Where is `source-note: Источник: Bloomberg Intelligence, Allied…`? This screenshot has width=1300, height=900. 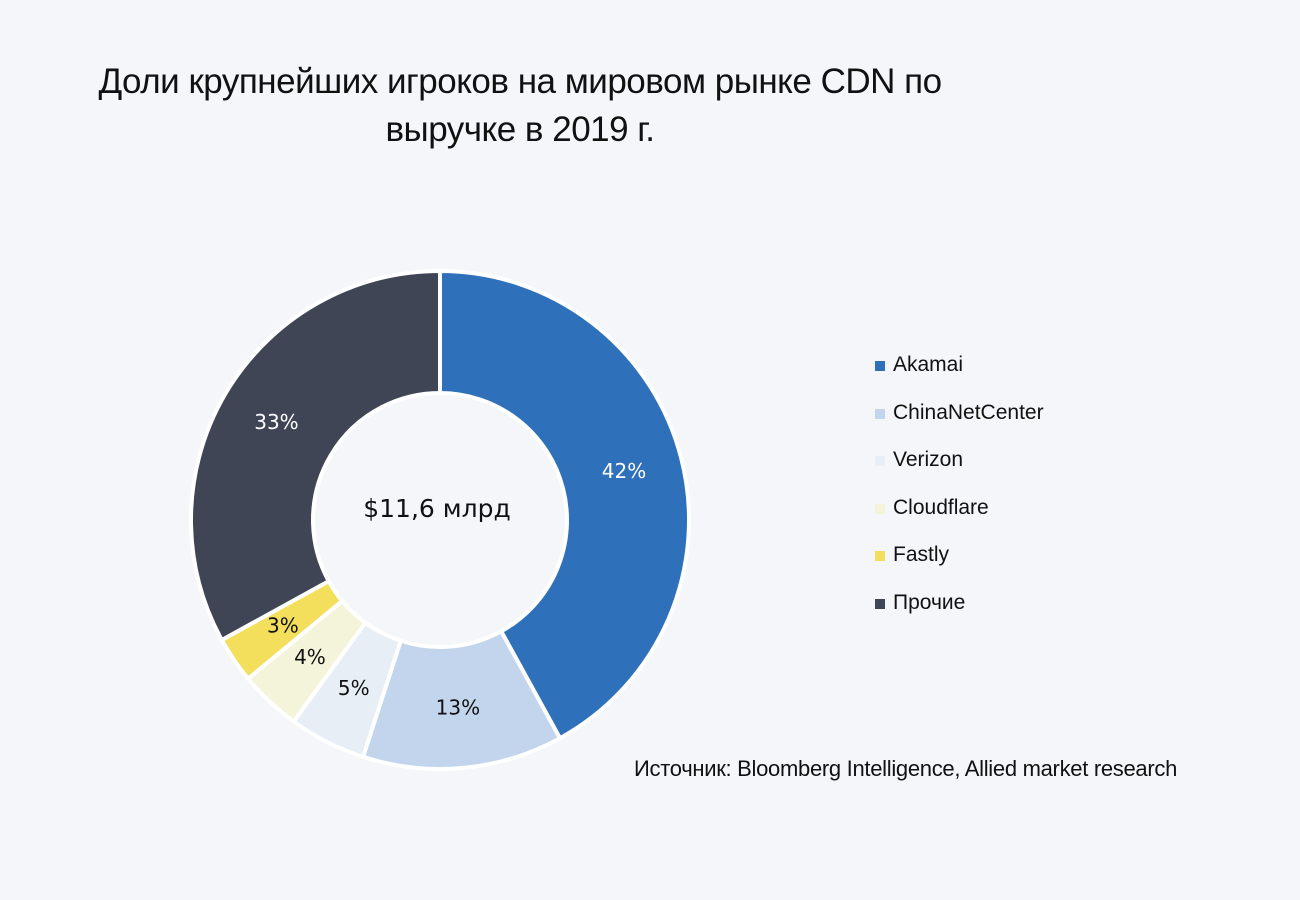
source-note: Источник: Bloomberg Intelligence, Allied… is located at coordinates (906, 768).